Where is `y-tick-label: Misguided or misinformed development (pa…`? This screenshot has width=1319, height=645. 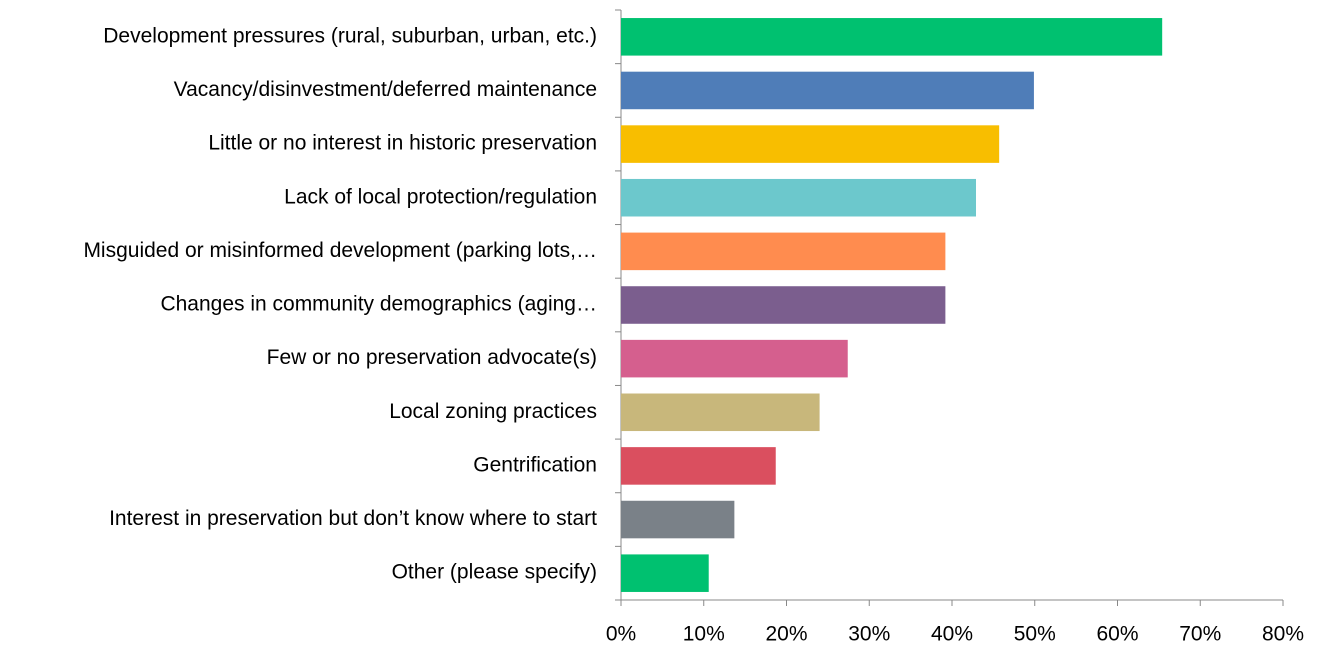 y-tick-label: Misguided or misinformed development (pa… is located at coordinates (340, 250).